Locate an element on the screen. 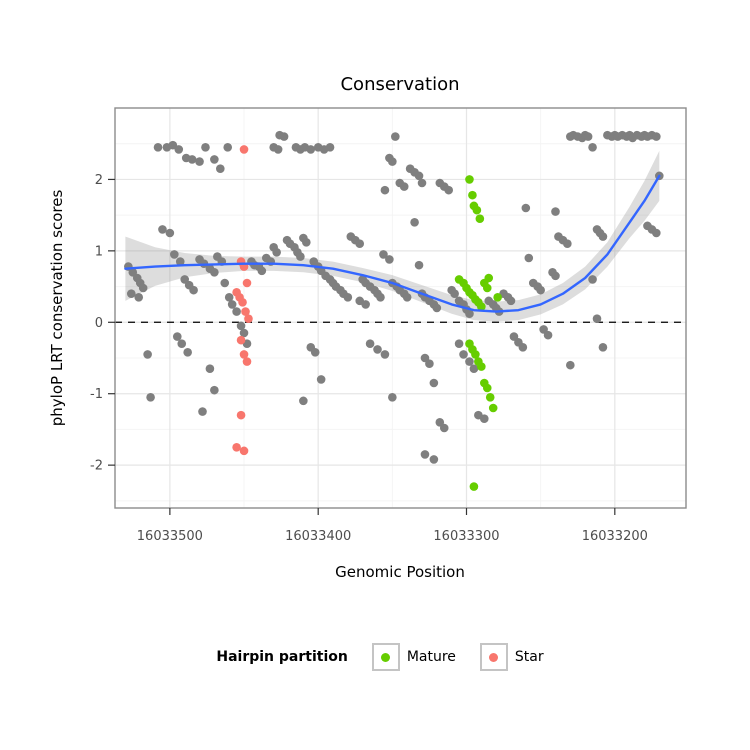  mature-point-icon is located at coordinates (386, 657).